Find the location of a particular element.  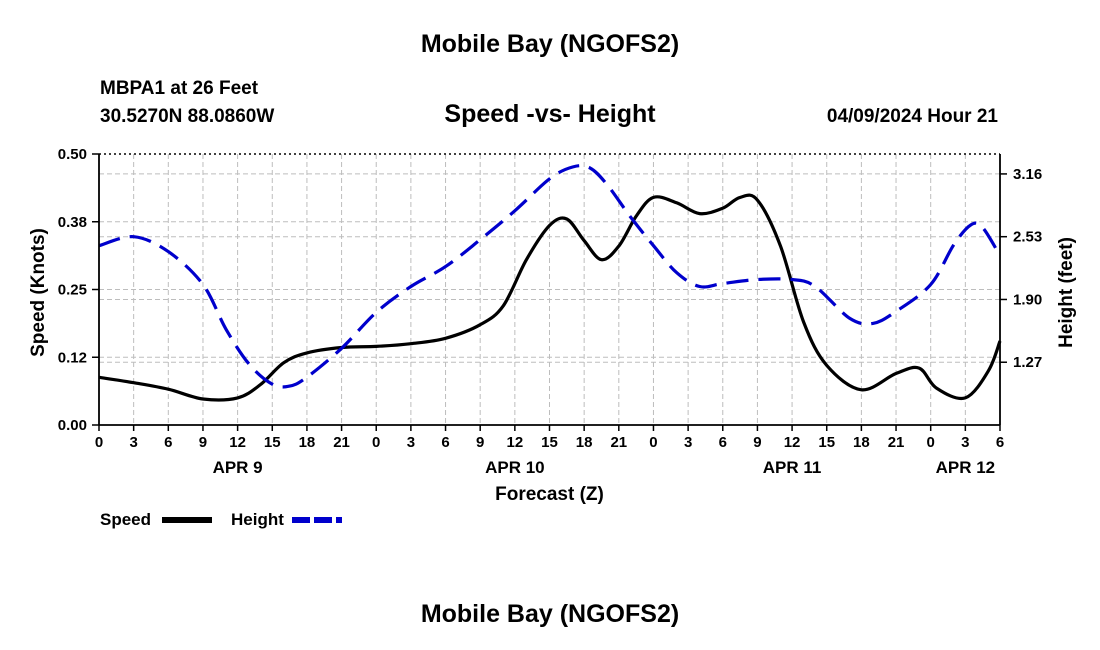

chart-subtitle: Speed -vs- Height is located at coordinates (550, 114).